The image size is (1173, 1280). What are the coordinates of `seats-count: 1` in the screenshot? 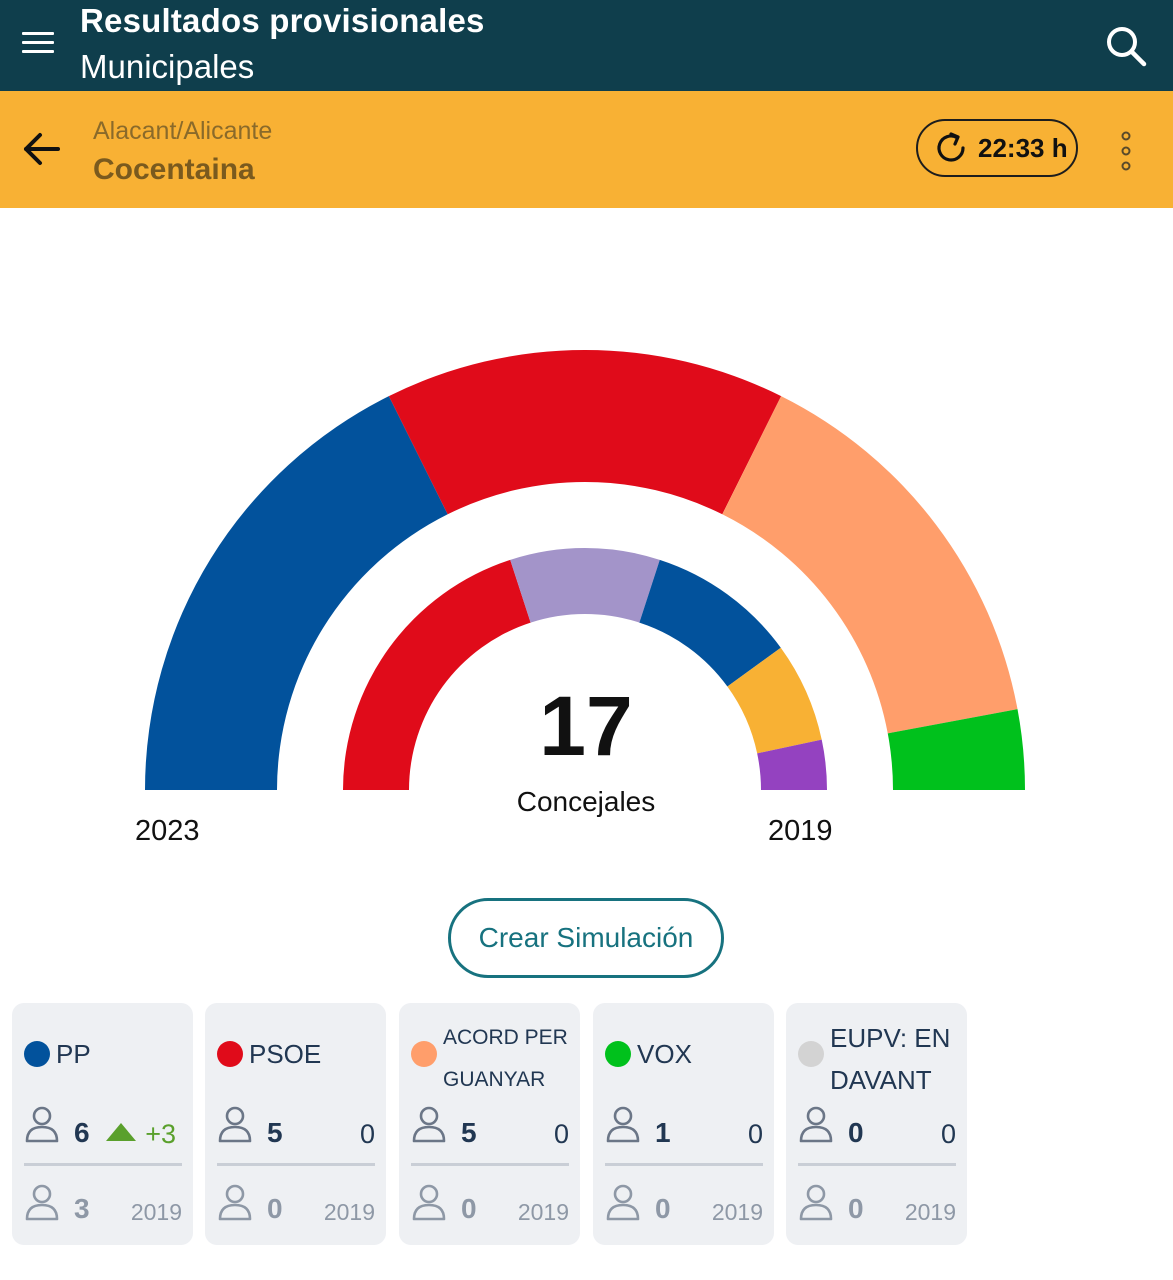 It's located at (663, 1132).